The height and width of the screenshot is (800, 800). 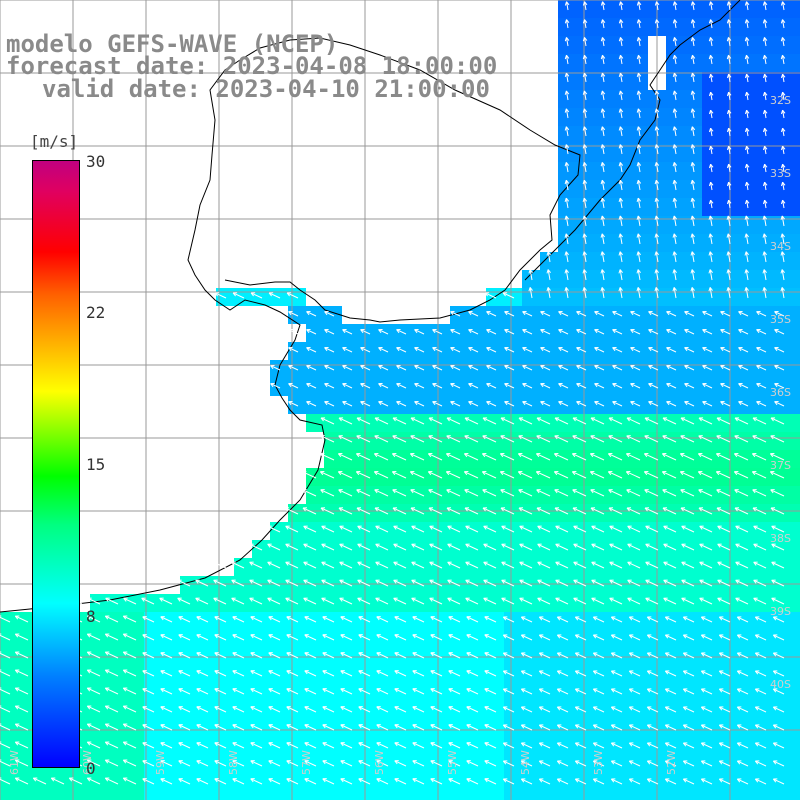 What do you see at coordinates (780, 173) in the screenshot?
I see `lat-label: 33S` at bounding box center [780, 173].